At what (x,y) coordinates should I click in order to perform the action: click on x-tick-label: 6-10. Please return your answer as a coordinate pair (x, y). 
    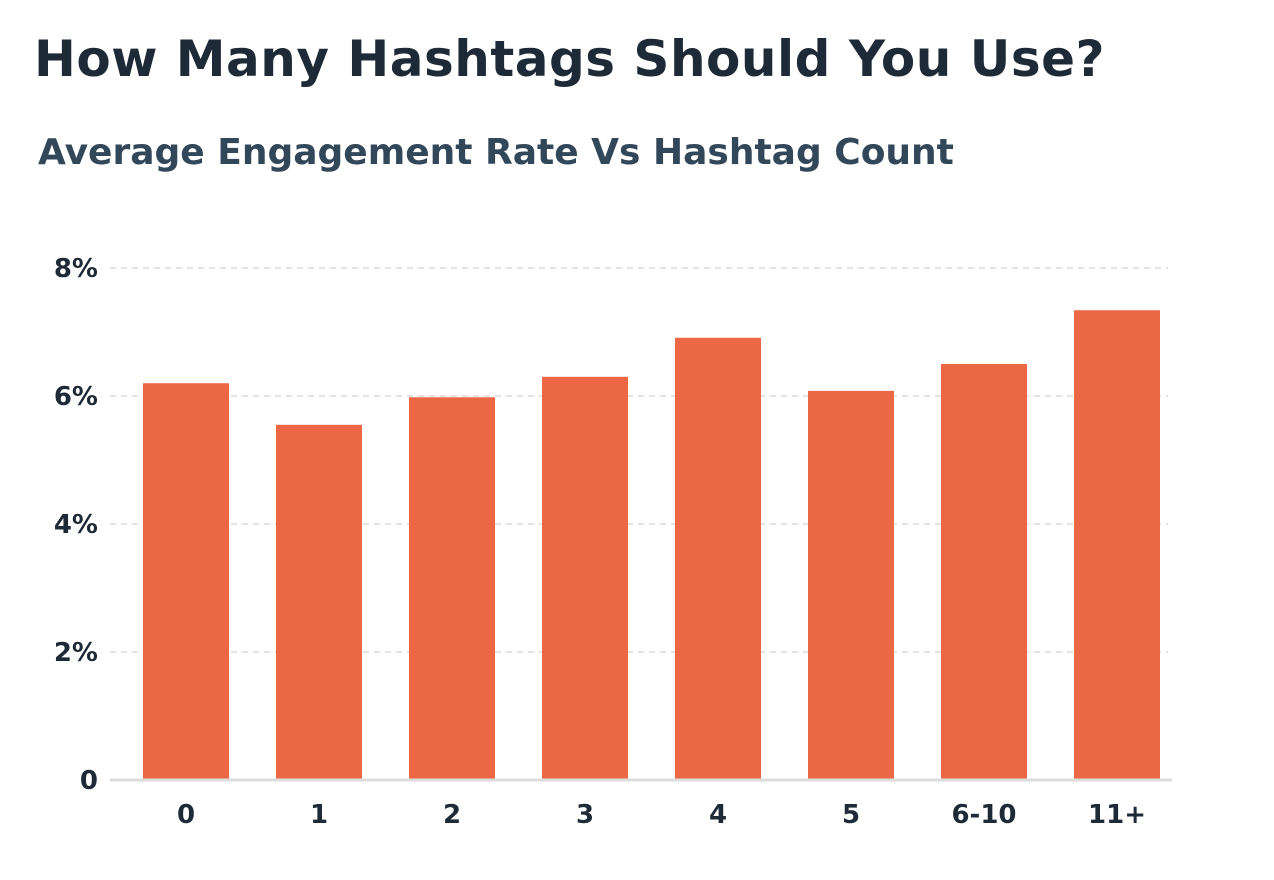
    Looking at the image, I should click on (983, 815).